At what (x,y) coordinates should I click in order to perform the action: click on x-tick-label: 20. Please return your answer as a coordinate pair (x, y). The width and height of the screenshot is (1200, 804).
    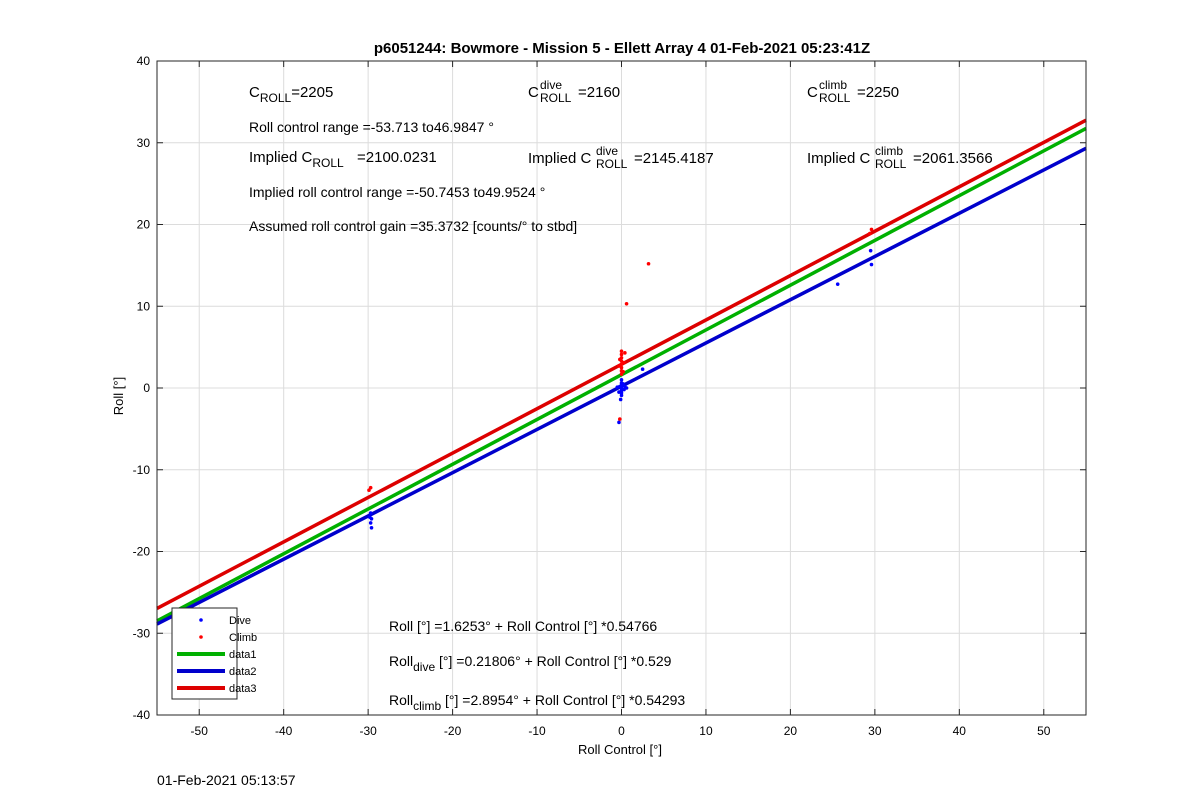
    Looking at the image, I should click on (791, 731).